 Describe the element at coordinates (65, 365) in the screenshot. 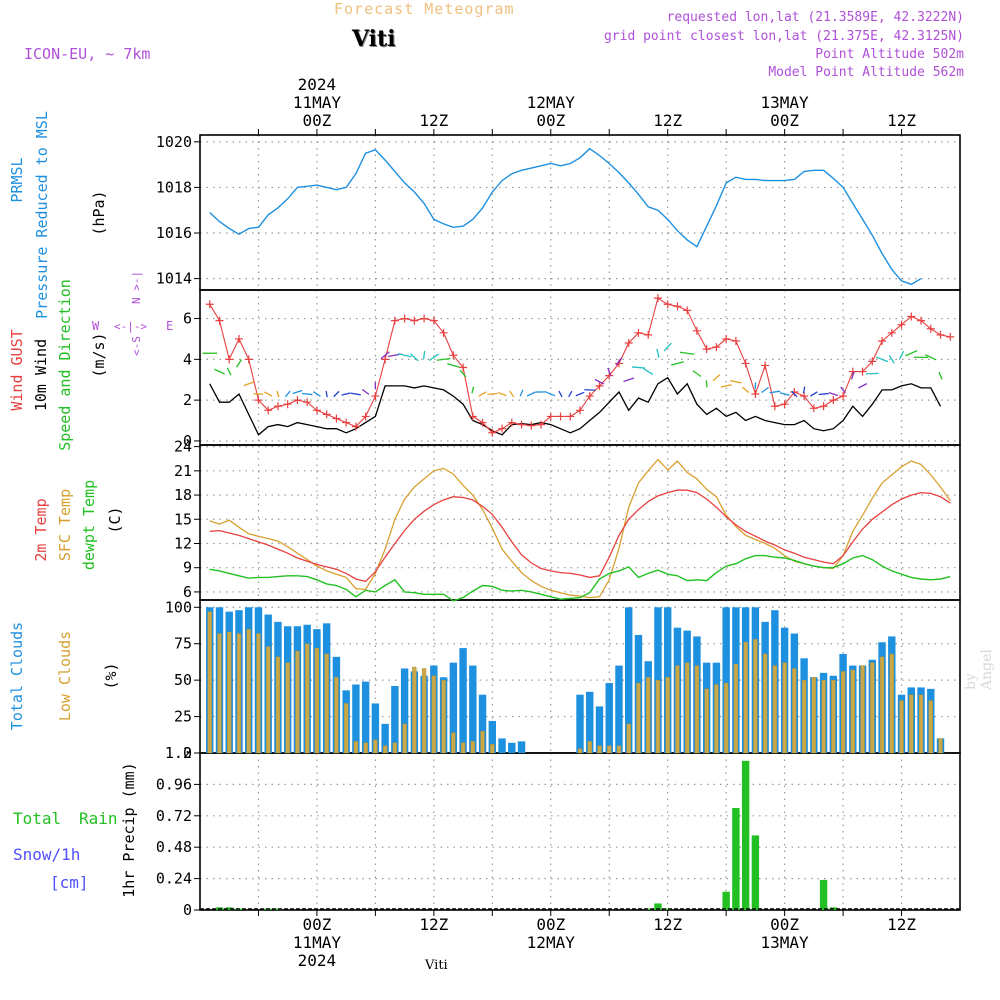

I see `wind-speed-dir-label: Speed and Direction` at that location.